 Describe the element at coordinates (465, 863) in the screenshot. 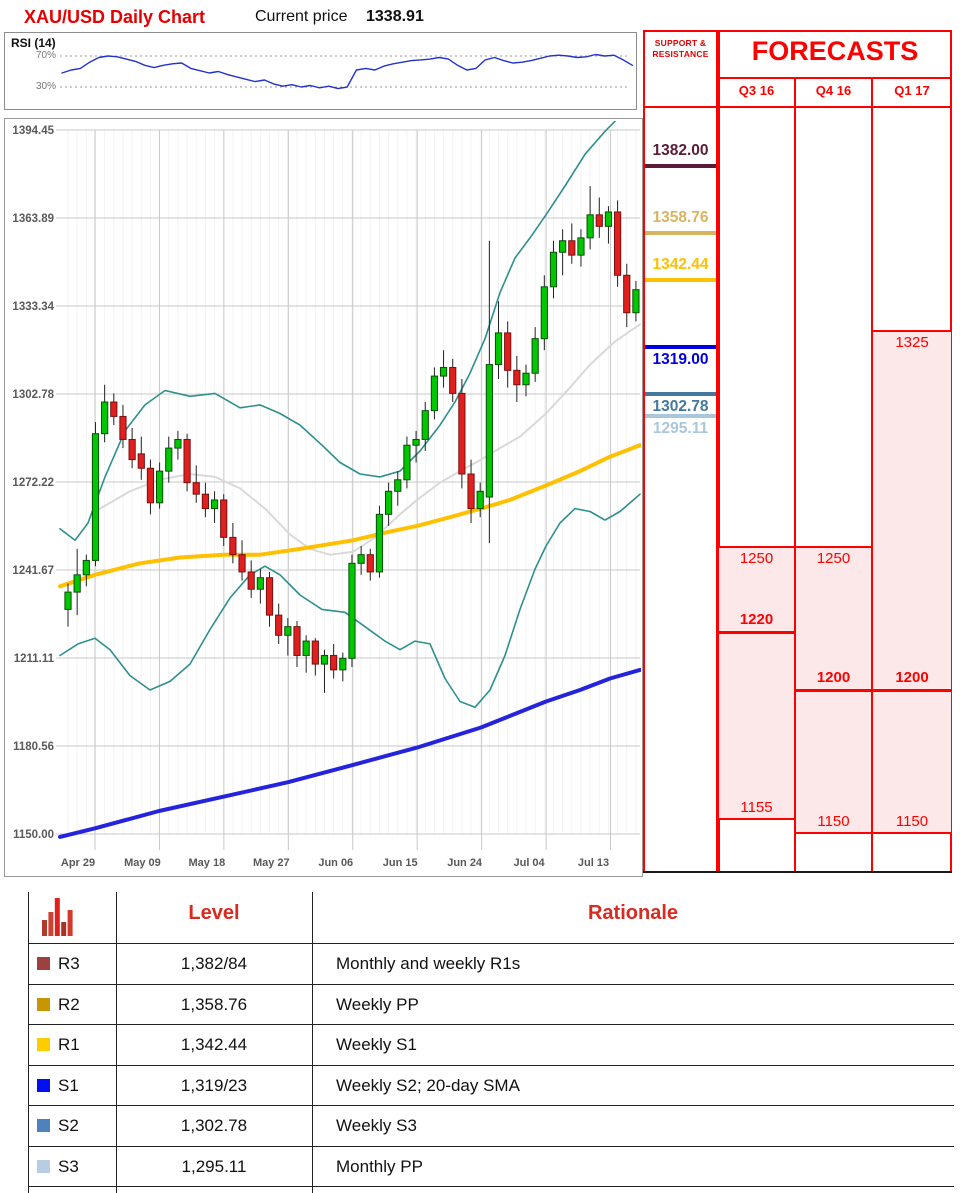

I see `x-axis-label: Jun 24` at that location.